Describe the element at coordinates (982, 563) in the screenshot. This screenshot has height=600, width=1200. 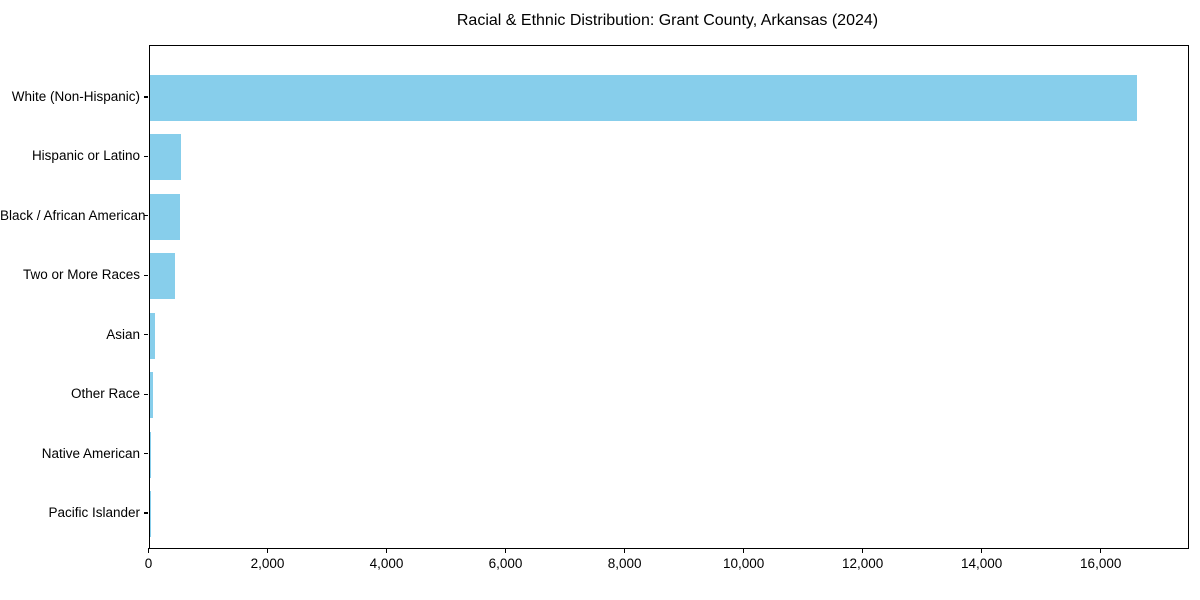
I see `x-axis-tick-label: 14,000` at that location.